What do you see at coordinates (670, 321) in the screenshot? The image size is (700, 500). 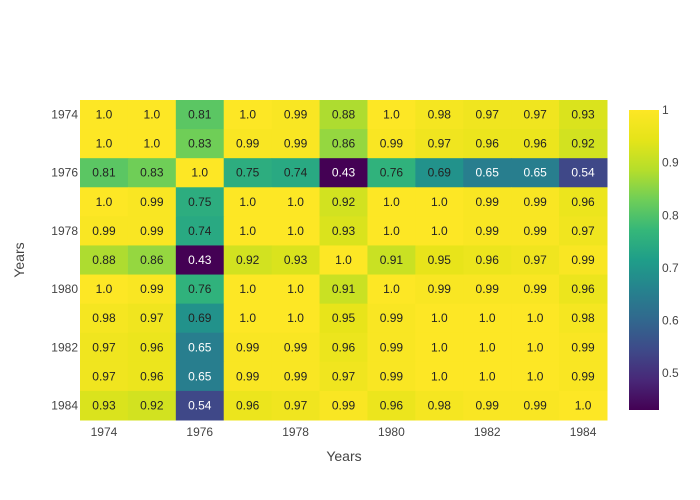 I see `colorbar-tick-label: 0.6` at bounding box center [670, 321].